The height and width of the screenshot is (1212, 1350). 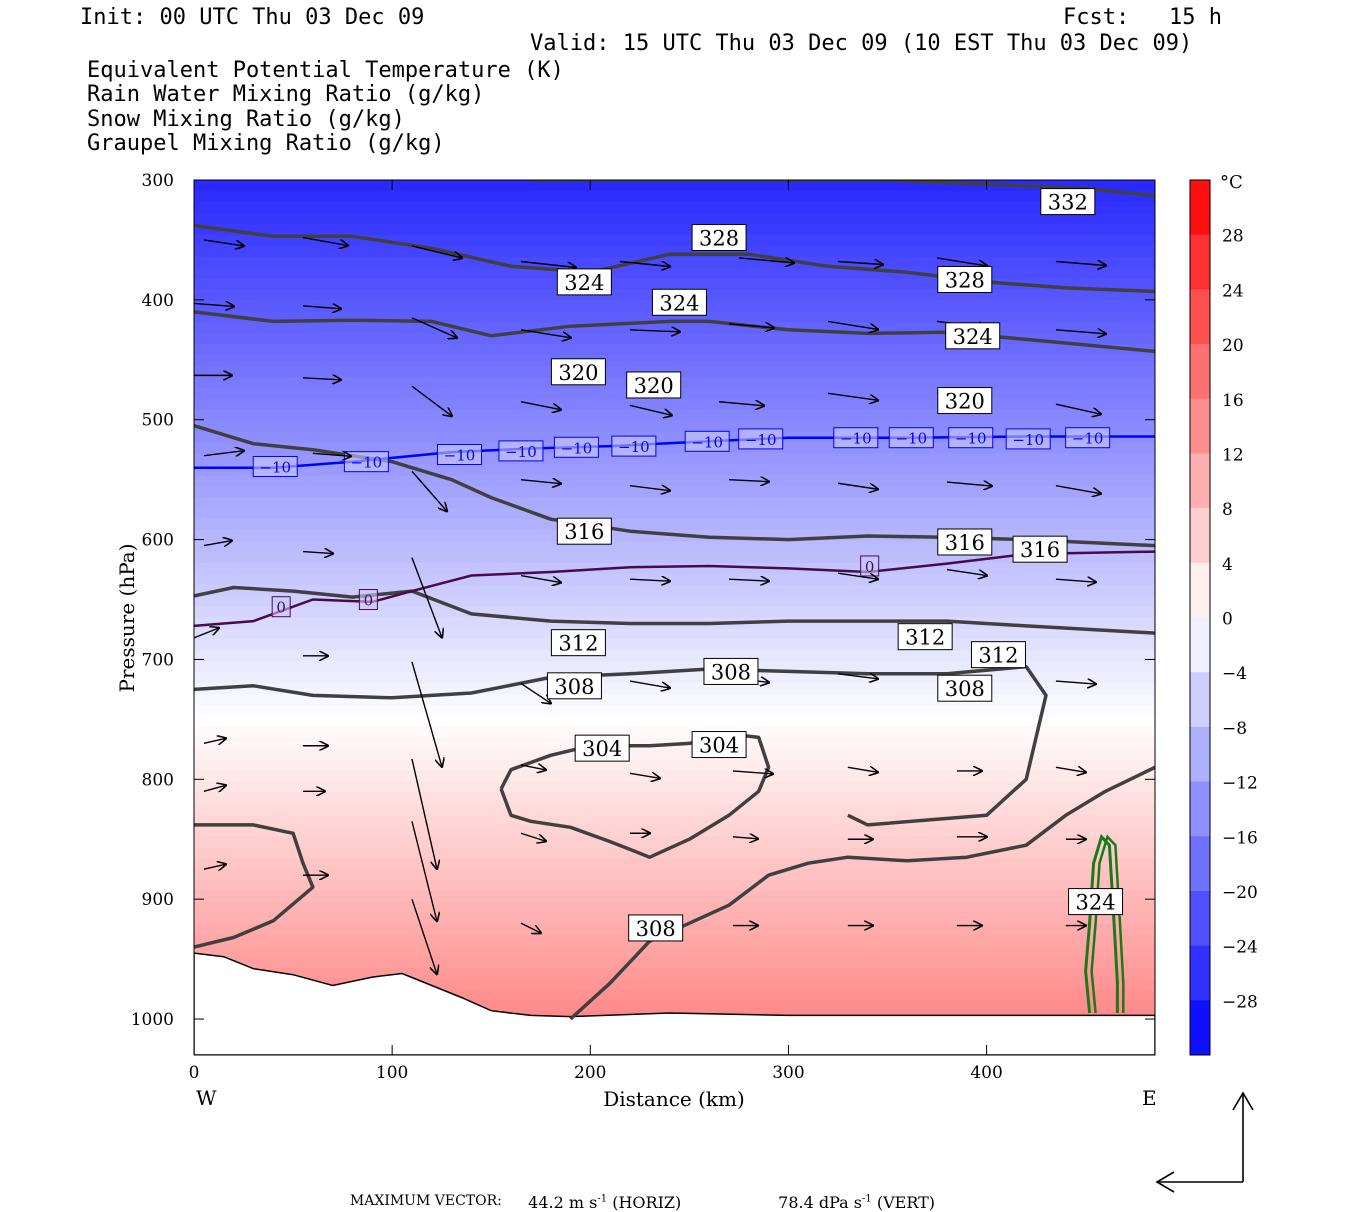 I want to click on svg-text: 312, so click(x=998, y=656).